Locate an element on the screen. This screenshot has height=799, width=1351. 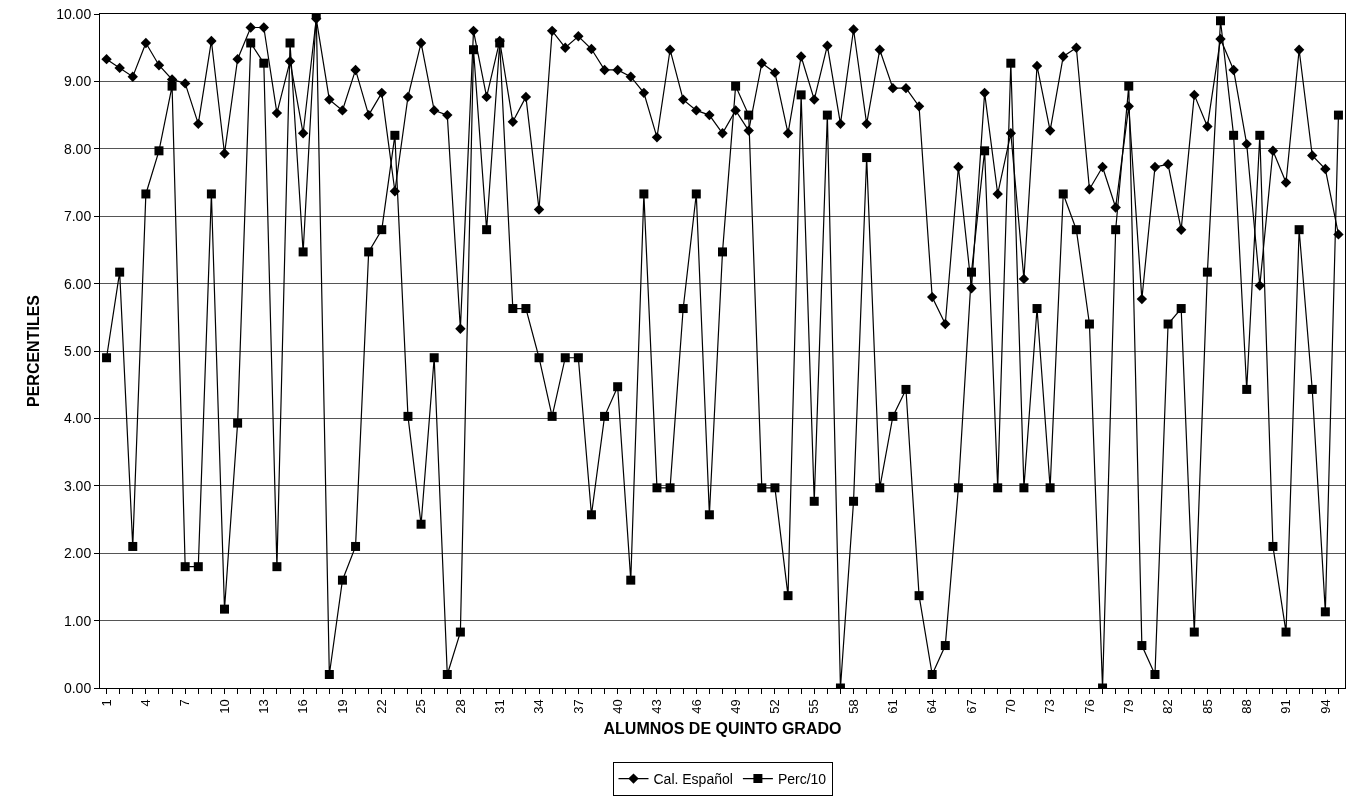
y-axis-title: PERCENTILES is located at coordinates (34, 351).